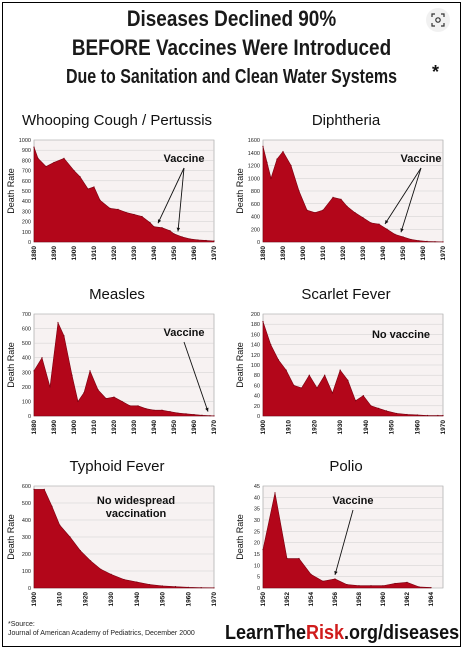 This screenshot has width=463, height=649. What do you see at coordinates (257, 397) in the screenshot?
I see `y-tick-label: 40` at bounding box center [257, 397].